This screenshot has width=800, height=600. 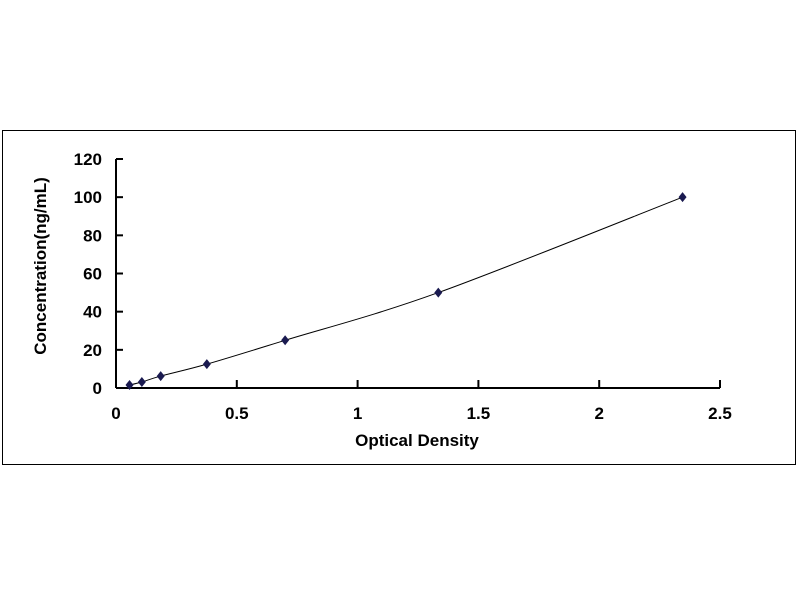 I want to click on x-tick-label: 0.5, so click(x=237, y=413).